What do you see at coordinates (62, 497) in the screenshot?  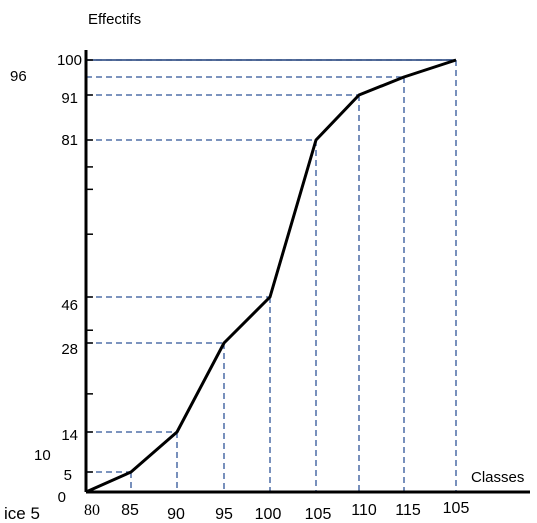 I see `y-label-0: 0` at bounding box center [62, 497].